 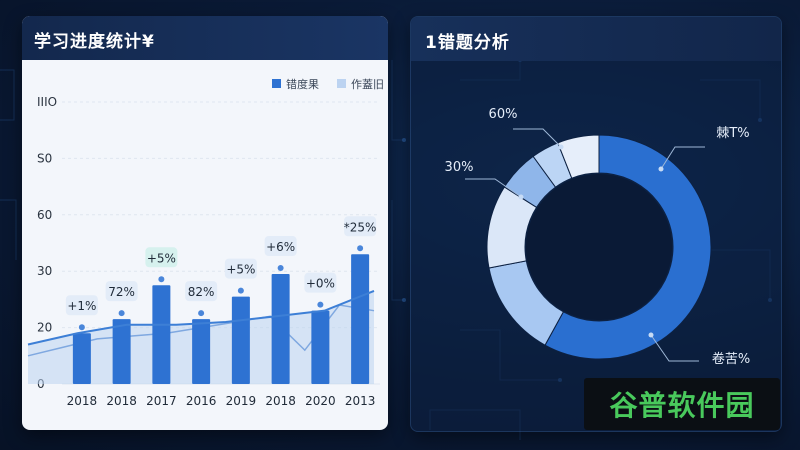 I want to click on y-tick-label: 20, so click(x=44, y=328).